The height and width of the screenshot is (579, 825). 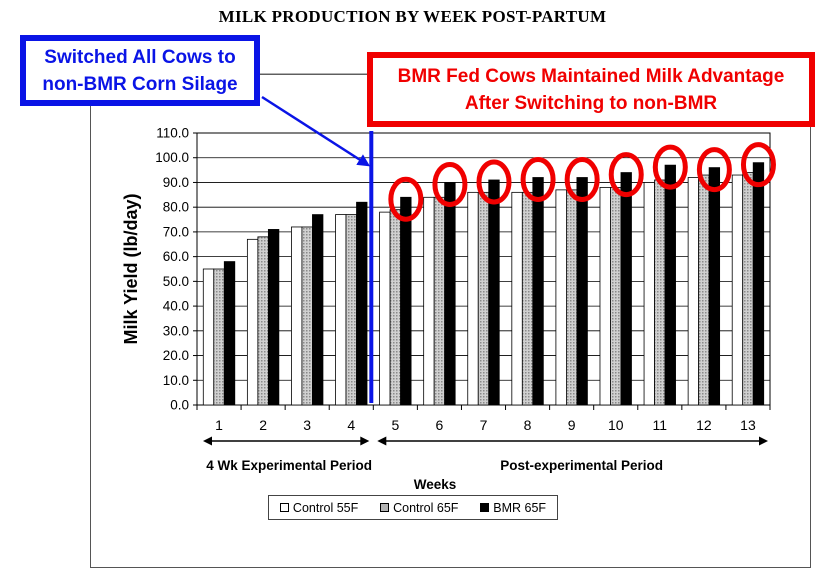 What do you see at coordinates (176, 355) in the screenshot?
I see `y-tick-label: 20.0` at bounding box center [176, 355].